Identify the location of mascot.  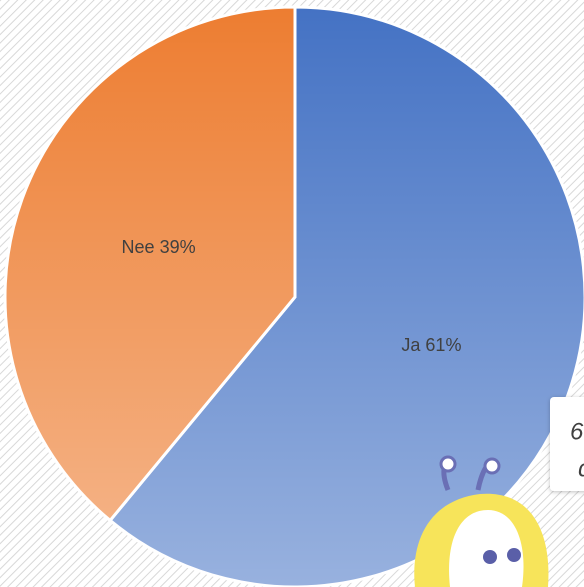
(481, 521).